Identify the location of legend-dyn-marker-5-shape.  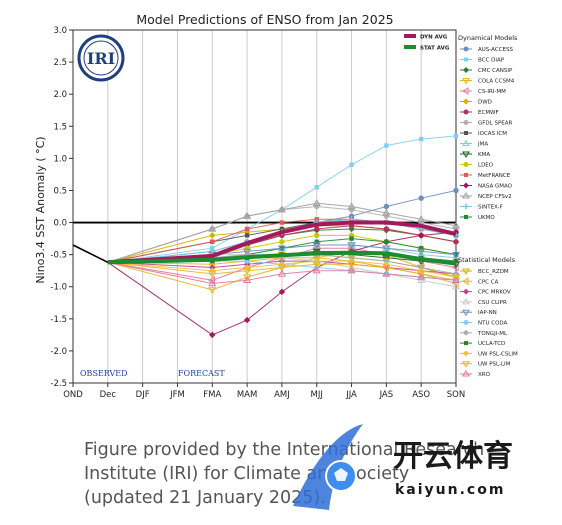
(466, 101).